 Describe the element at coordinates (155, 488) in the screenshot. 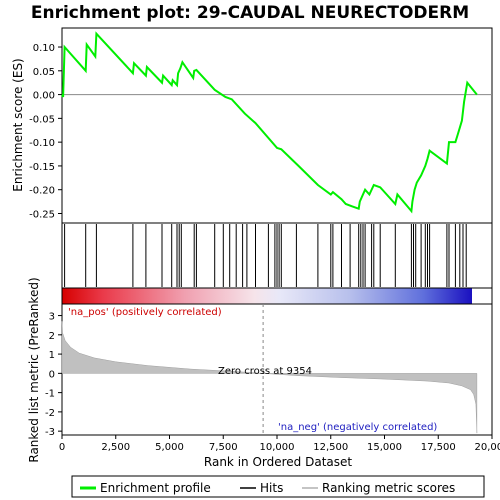

I see `legend-enrichment-label: Enrichment profile` at that location.